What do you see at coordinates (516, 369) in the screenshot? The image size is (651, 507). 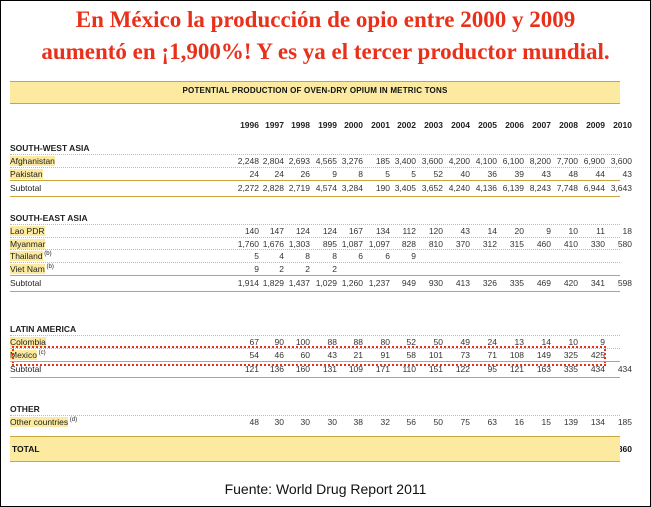 I see `subtotal-cell: 121` at bounding box center [516, 369].